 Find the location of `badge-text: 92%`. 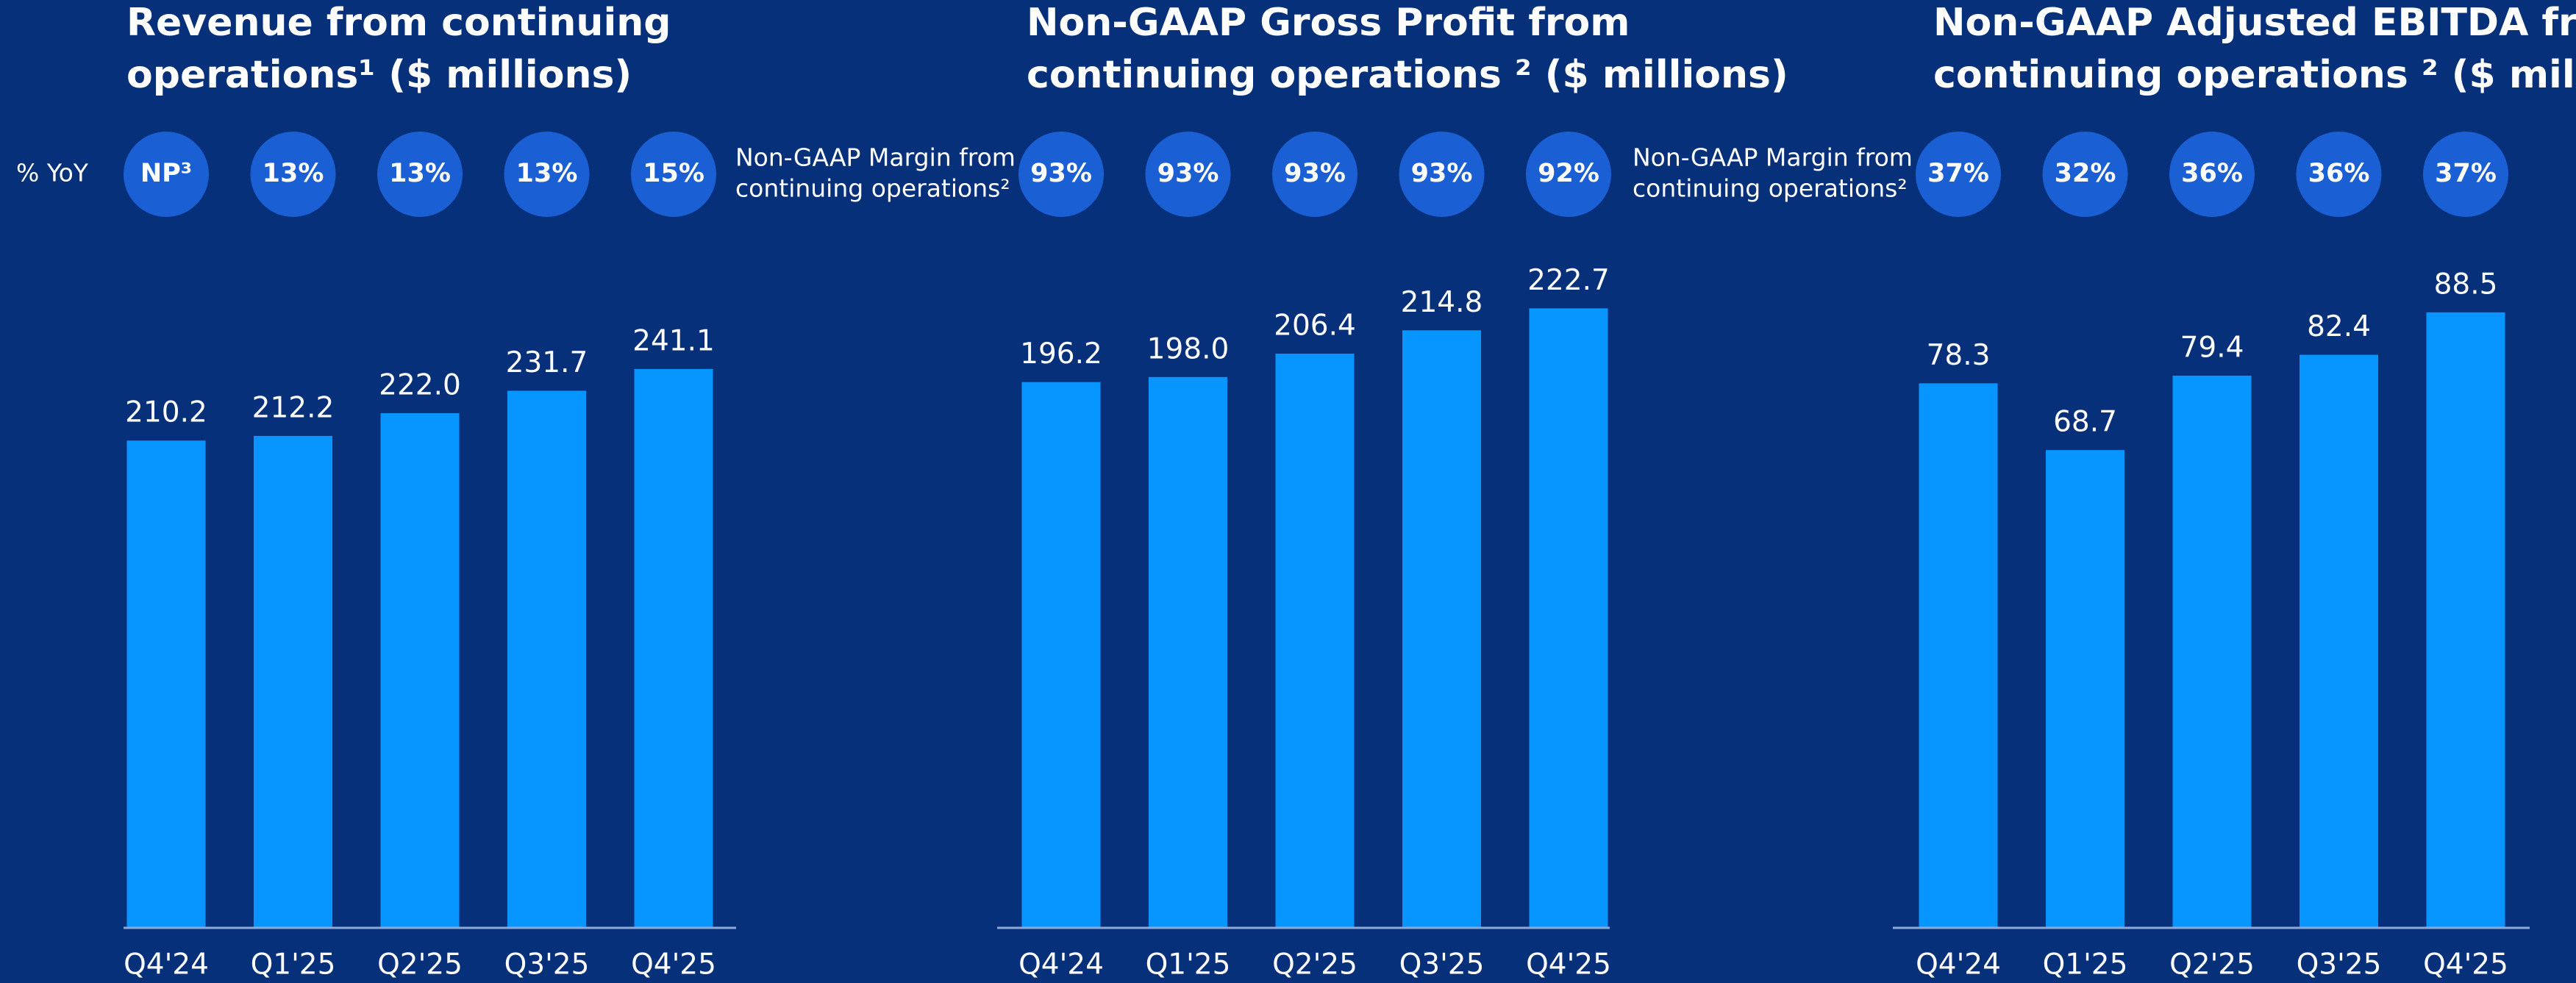

badge-text: 92% is located at coordinates (1569, 173).